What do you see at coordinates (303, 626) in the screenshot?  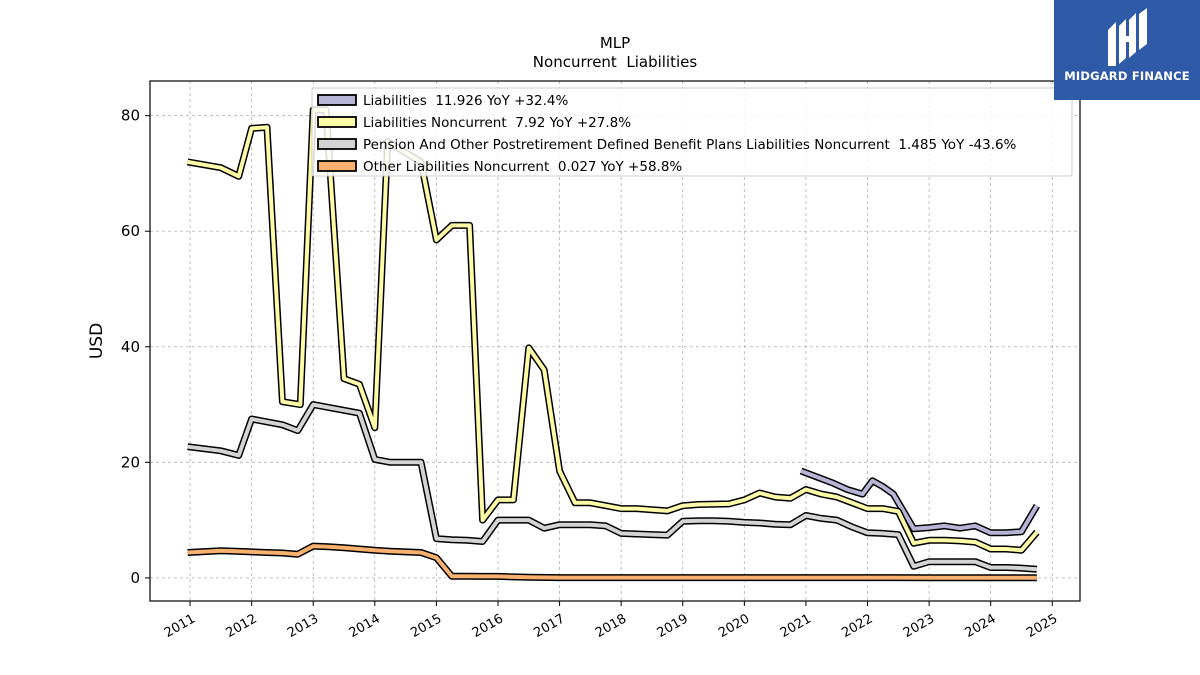 I see `x-tick-label: 2013` at bounding box center [303, 626].